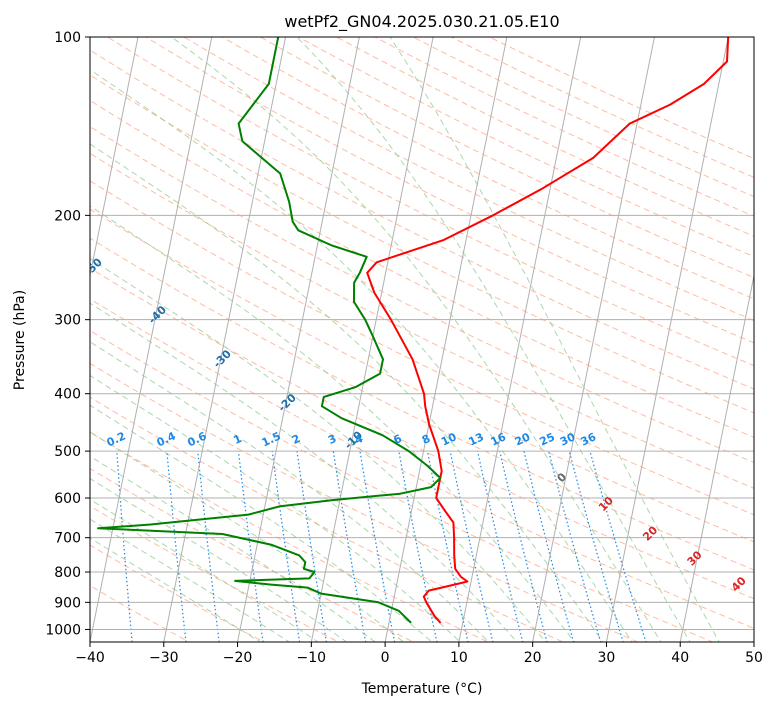 The height and width of the screenshot is (708, 775). What do you see at coordinates (533, 658) in the screenshot?
I see `x-tick-label: 20` at bounding box center [533, 658].